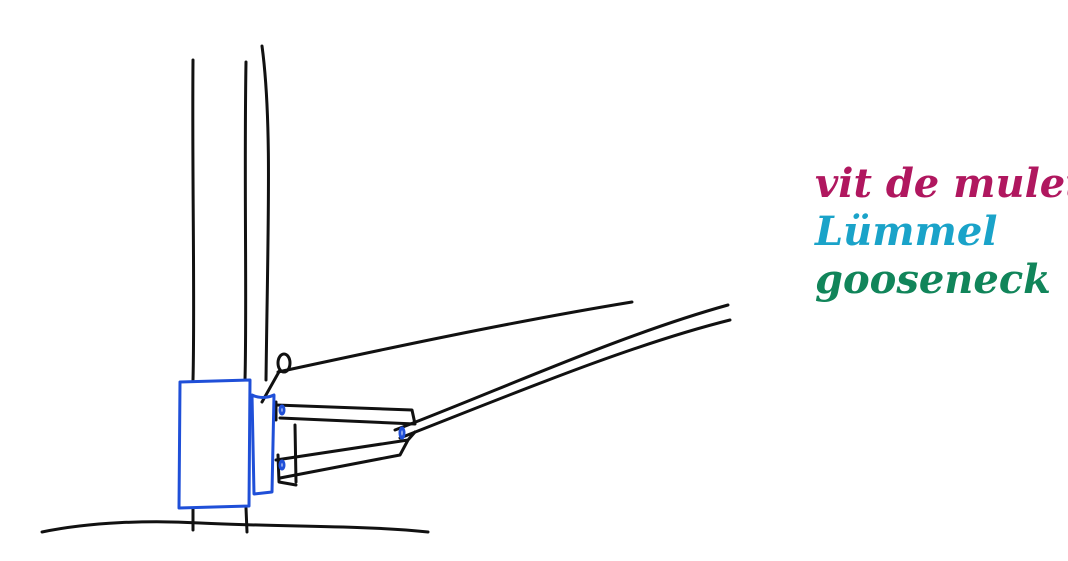  Describe the element at coordinates (284, 363) in the screenshot. I see `shackle-eye` at that location.